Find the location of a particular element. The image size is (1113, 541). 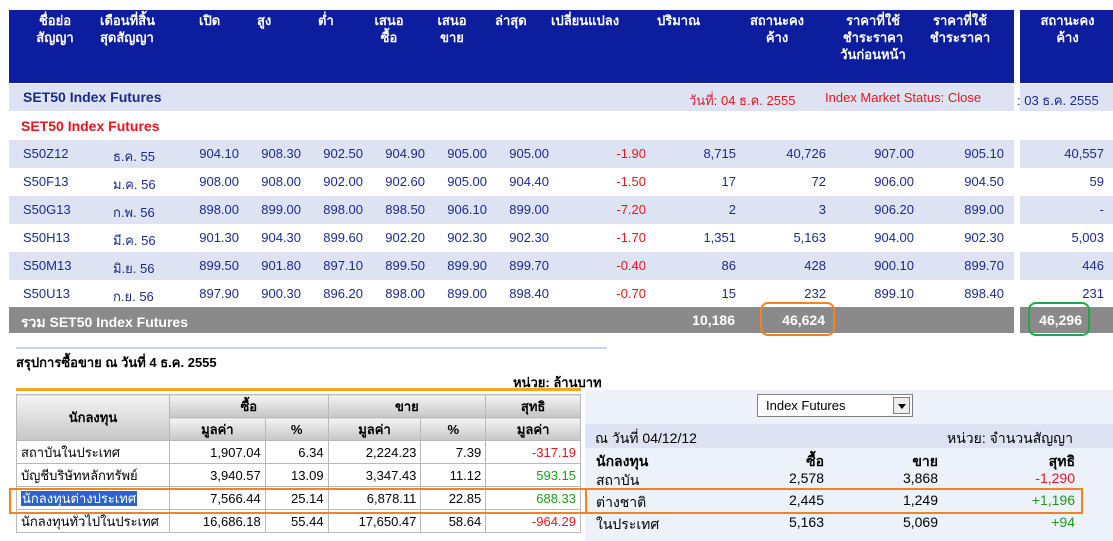

contract-unit: หน่วย: จำนวนสัญญา is located at coordinates (1010, 438).